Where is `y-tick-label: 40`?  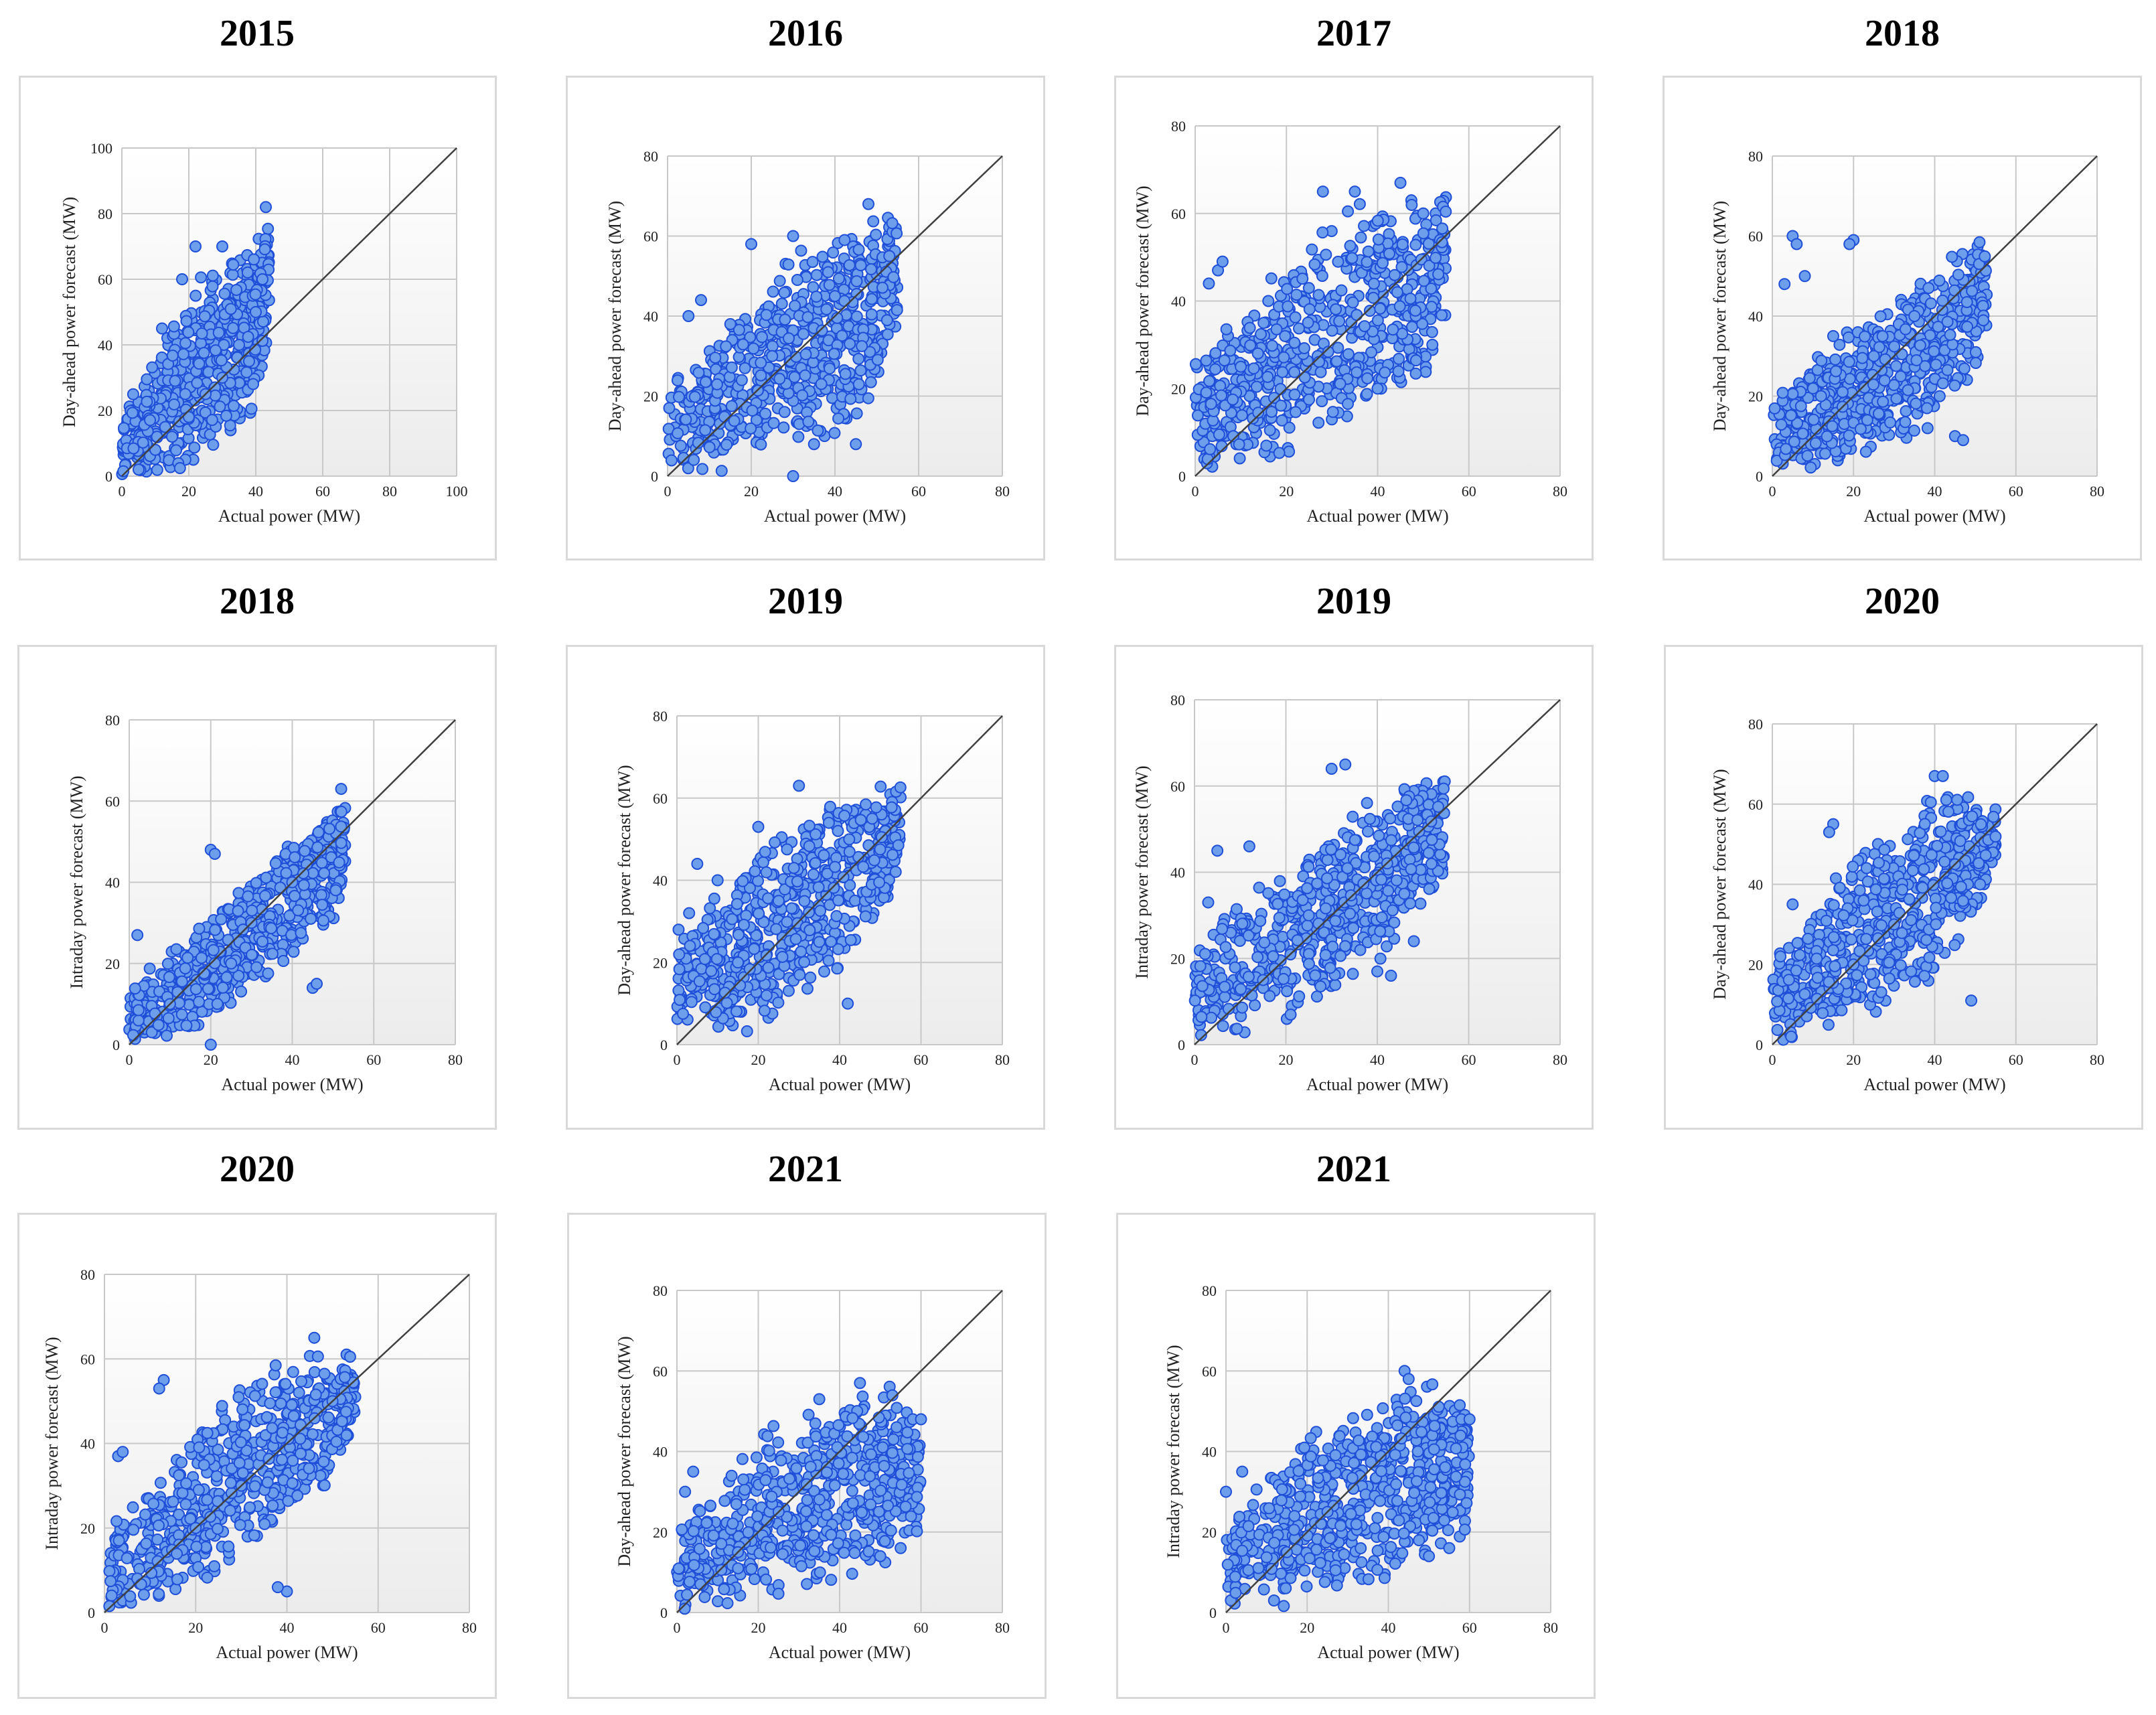 y-tick-label: 40 is located at coordinates (1755, 316).